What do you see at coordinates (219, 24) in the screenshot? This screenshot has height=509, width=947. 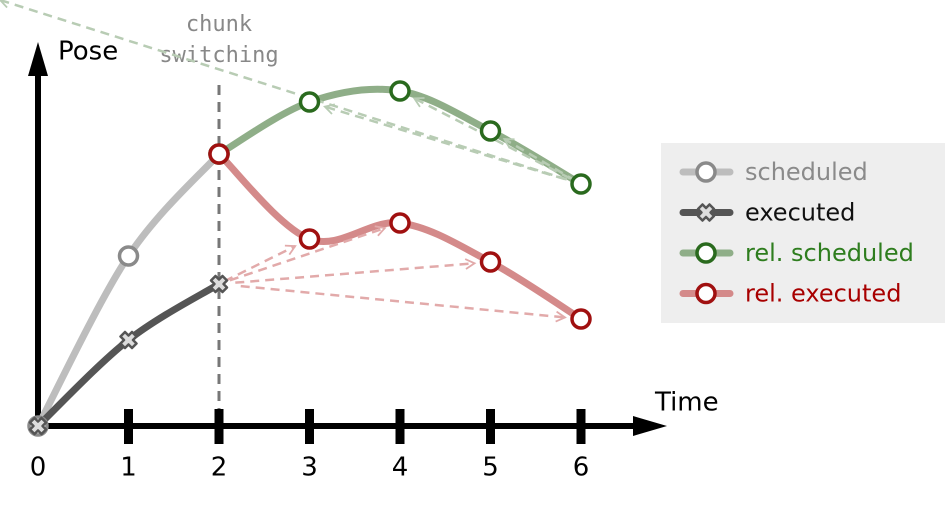 I see `annotation: chunk` at bounding box center [219, 24].